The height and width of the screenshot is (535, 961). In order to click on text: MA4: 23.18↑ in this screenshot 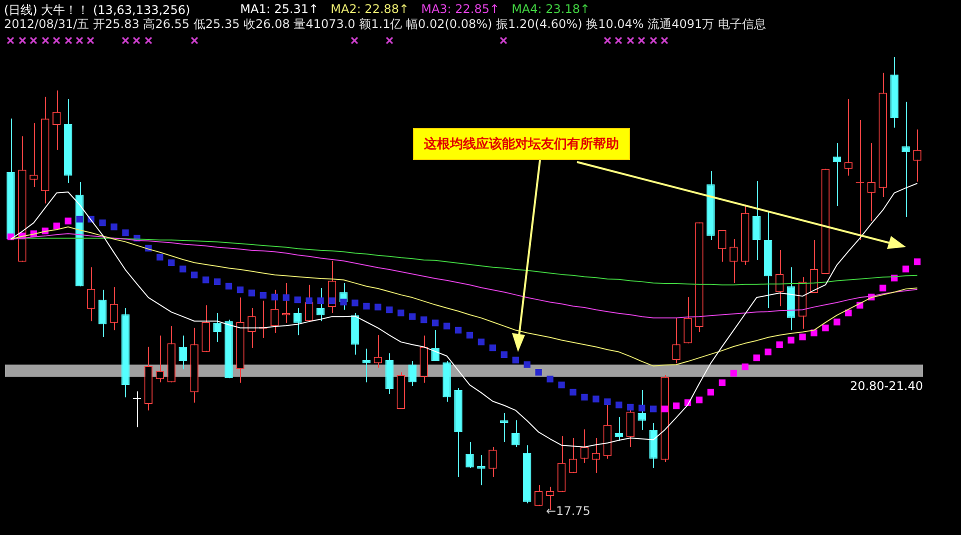, I will do `click(551, 9)`.